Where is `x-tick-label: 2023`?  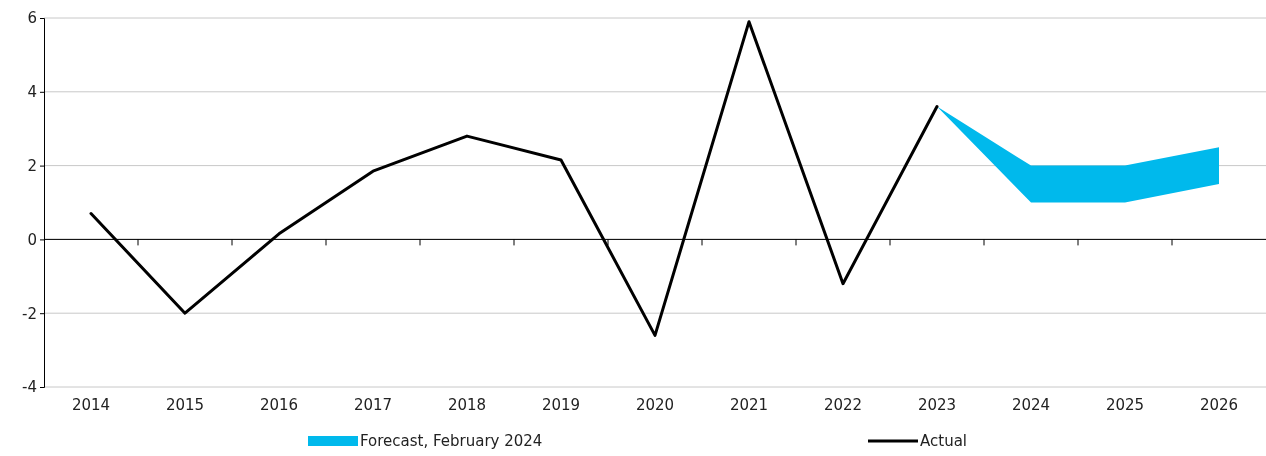
x-tick-label: 2023 is located at coordinates (937, 404).